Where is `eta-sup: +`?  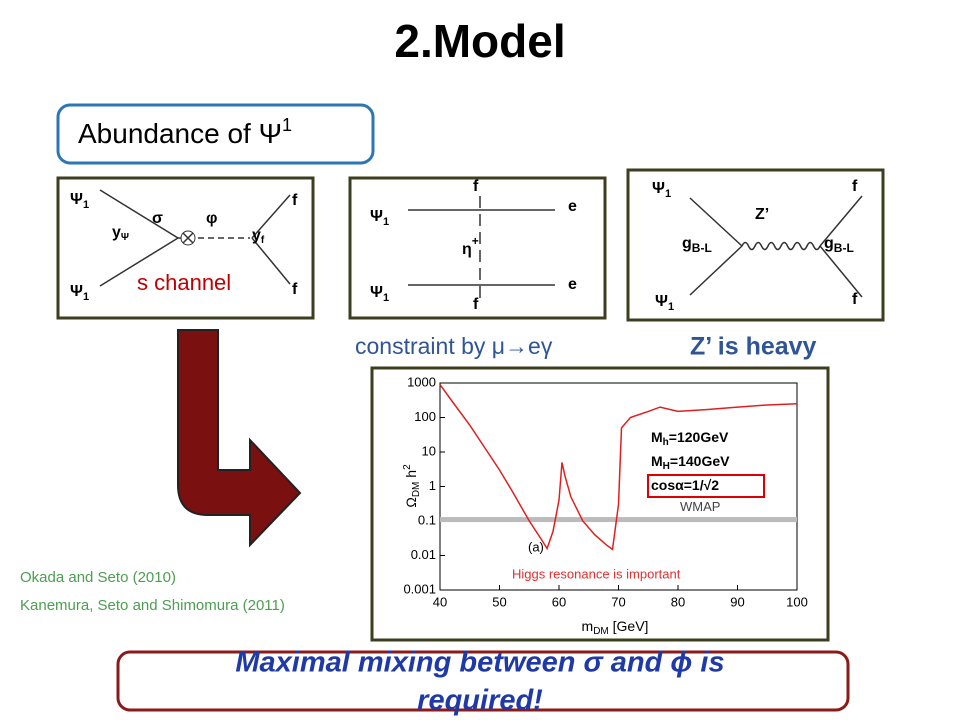
eta-sup: + is located at coordinates (475, 241).